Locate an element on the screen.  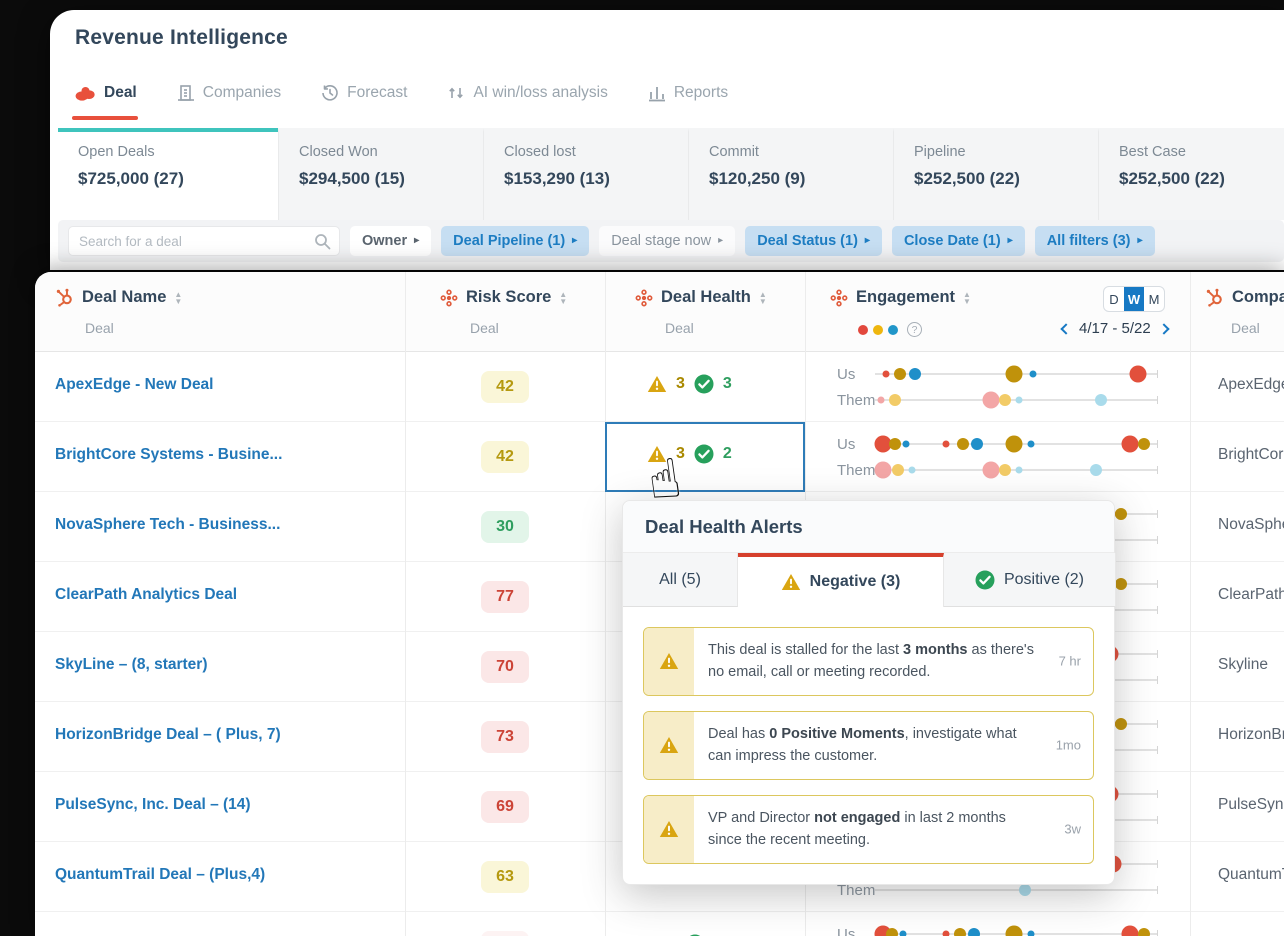
popup-tab-positive-2-: Positive (2) is located at coordinates (1030, 580).